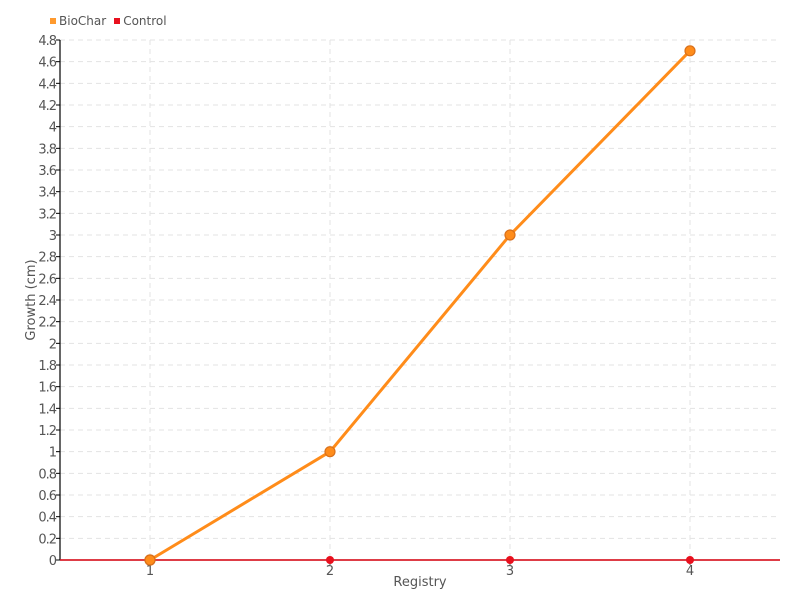  I want to click on y-tick-label: 1, so click(53, 453).